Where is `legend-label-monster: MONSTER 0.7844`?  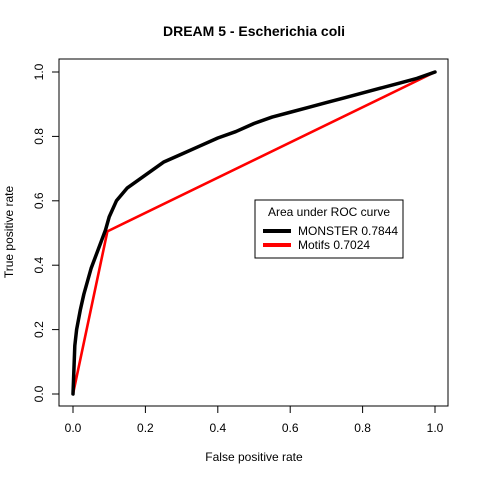 legend-label-monster: MONSTER 0.7844 is located at coordinates (348, 231).